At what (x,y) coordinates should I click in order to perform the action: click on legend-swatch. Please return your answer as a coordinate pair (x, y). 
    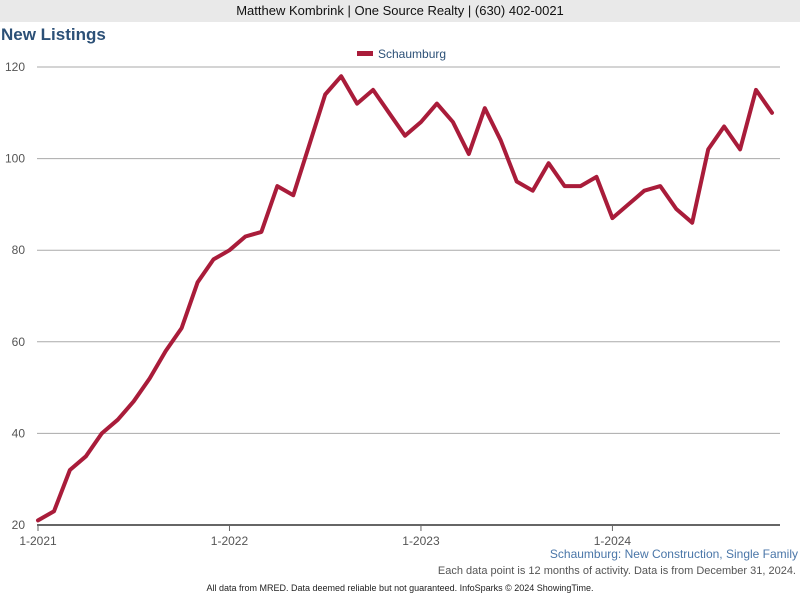
    Looking at the image, I should click on (365, 53).